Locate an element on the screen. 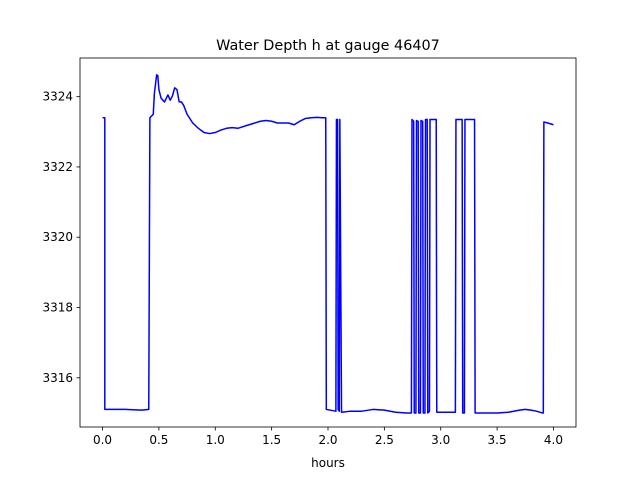 The image size is (640, 484). x-tick-label: 4.0 is located at coordinates (553, 440).